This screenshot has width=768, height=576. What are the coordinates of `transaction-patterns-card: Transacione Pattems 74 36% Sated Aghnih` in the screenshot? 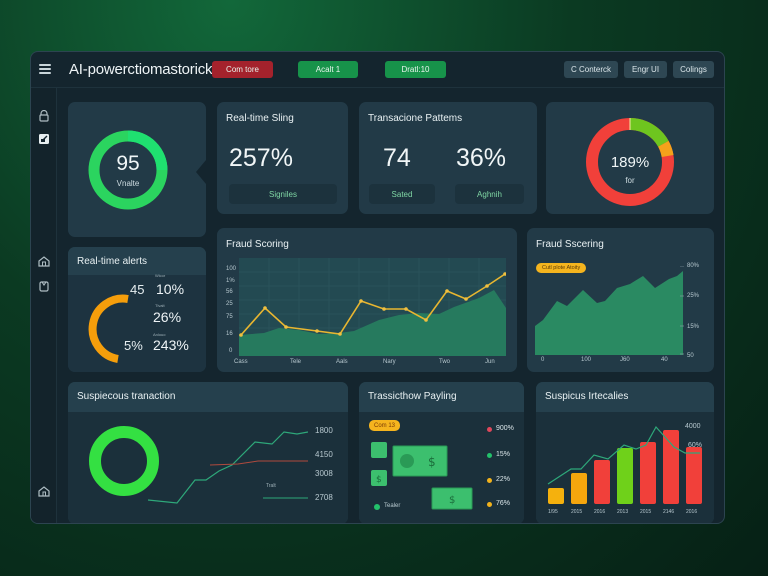 It's located at (448, 158).